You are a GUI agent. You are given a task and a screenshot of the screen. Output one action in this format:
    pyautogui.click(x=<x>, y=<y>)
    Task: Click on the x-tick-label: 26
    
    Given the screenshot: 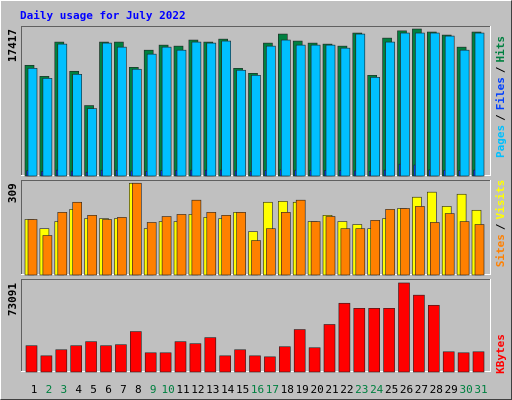 What is the action you would take?
    pyautogui.click(x=406, y=389)
    